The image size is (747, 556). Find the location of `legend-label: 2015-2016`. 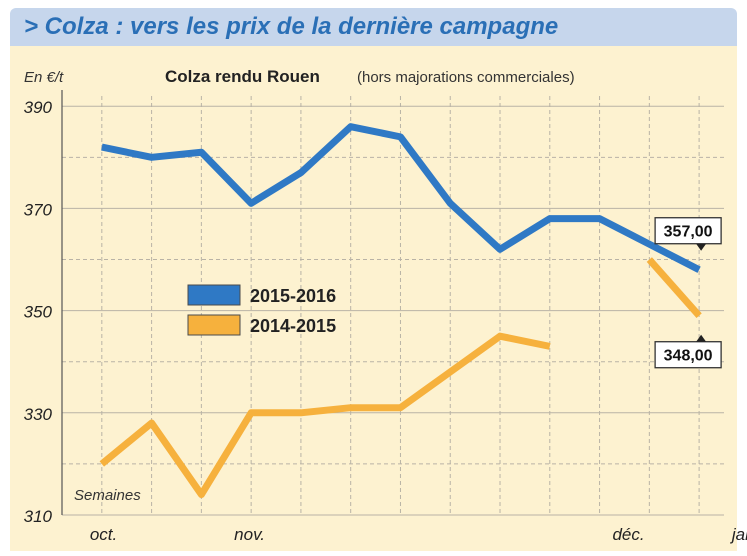

legend-label: 2015-2016 is located at coordinates (293, 296).